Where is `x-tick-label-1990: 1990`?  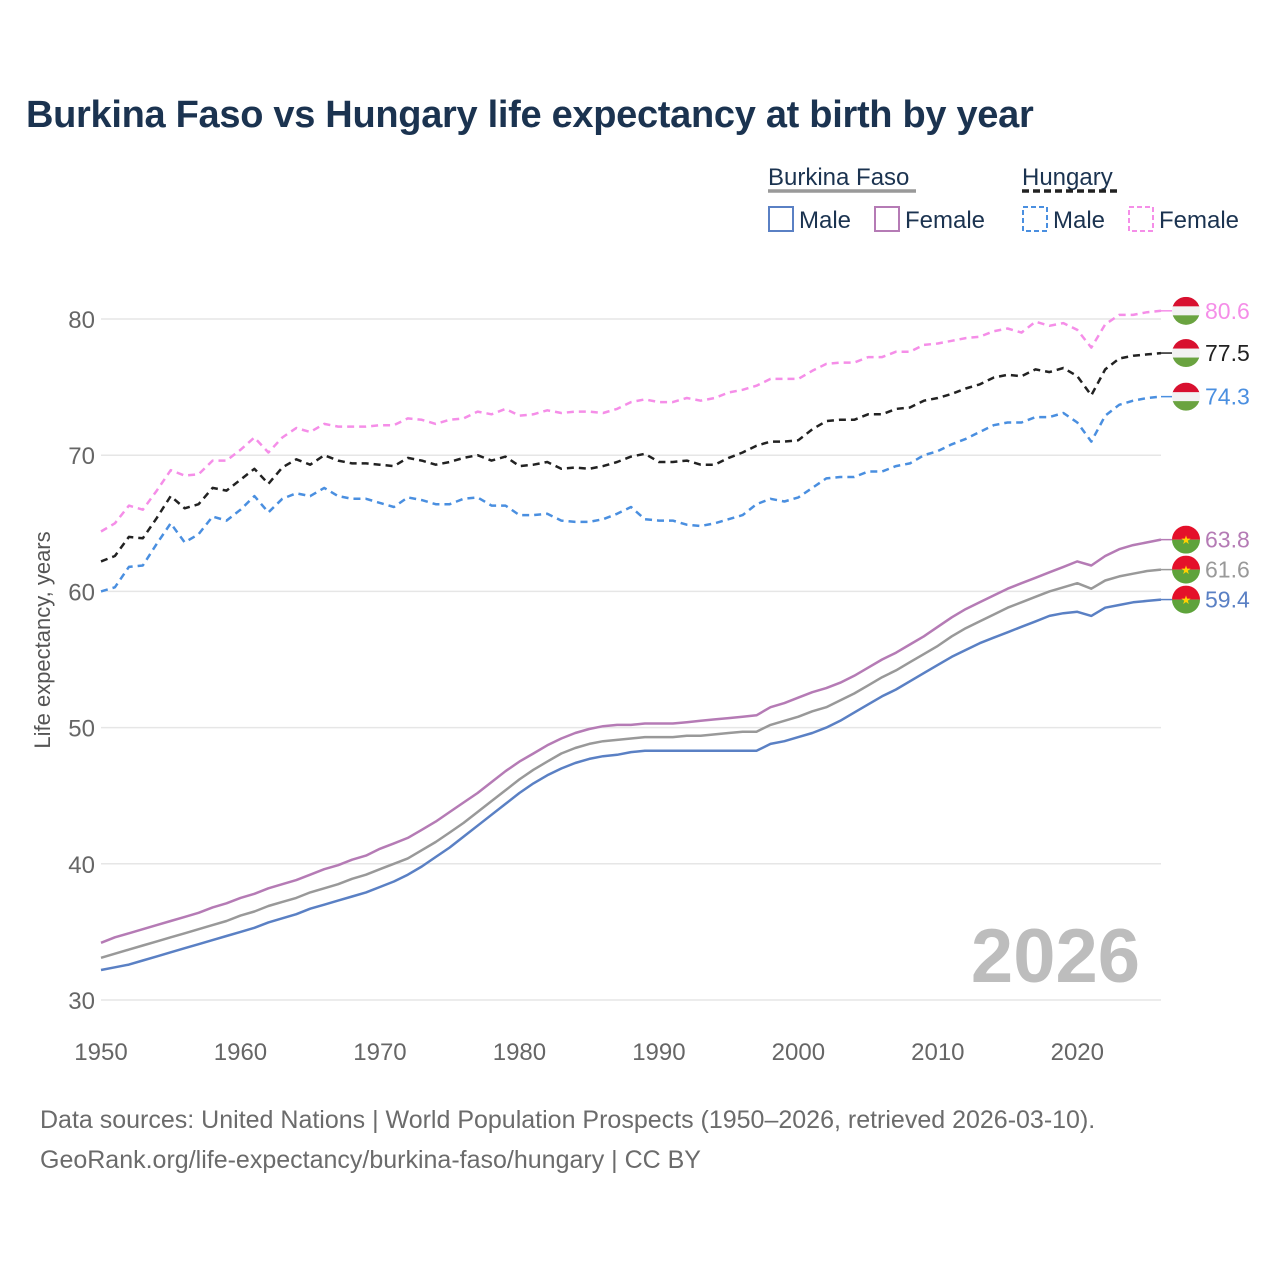 x-tick-label-1990: 1990 is located at coordinates (658, 1052).